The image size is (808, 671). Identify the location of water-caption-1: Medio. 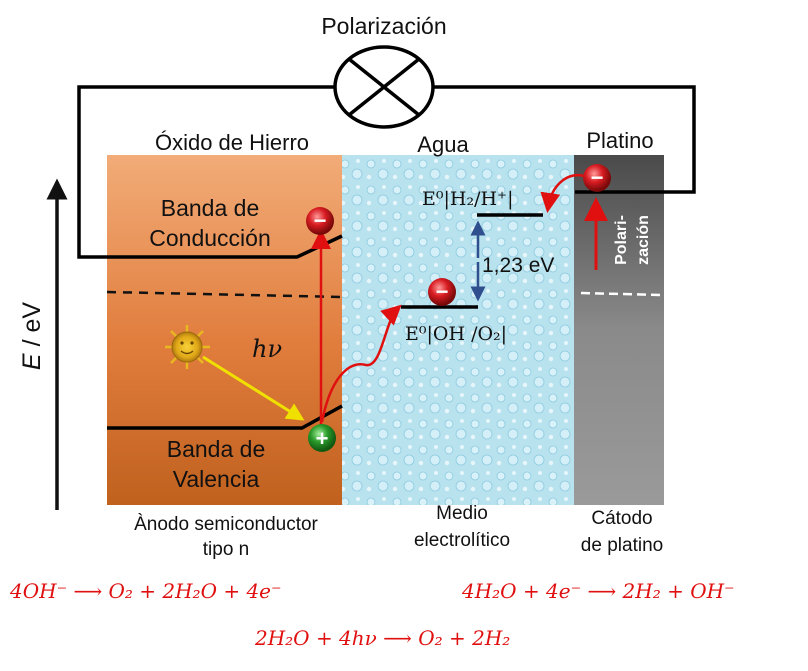
(462, 513).